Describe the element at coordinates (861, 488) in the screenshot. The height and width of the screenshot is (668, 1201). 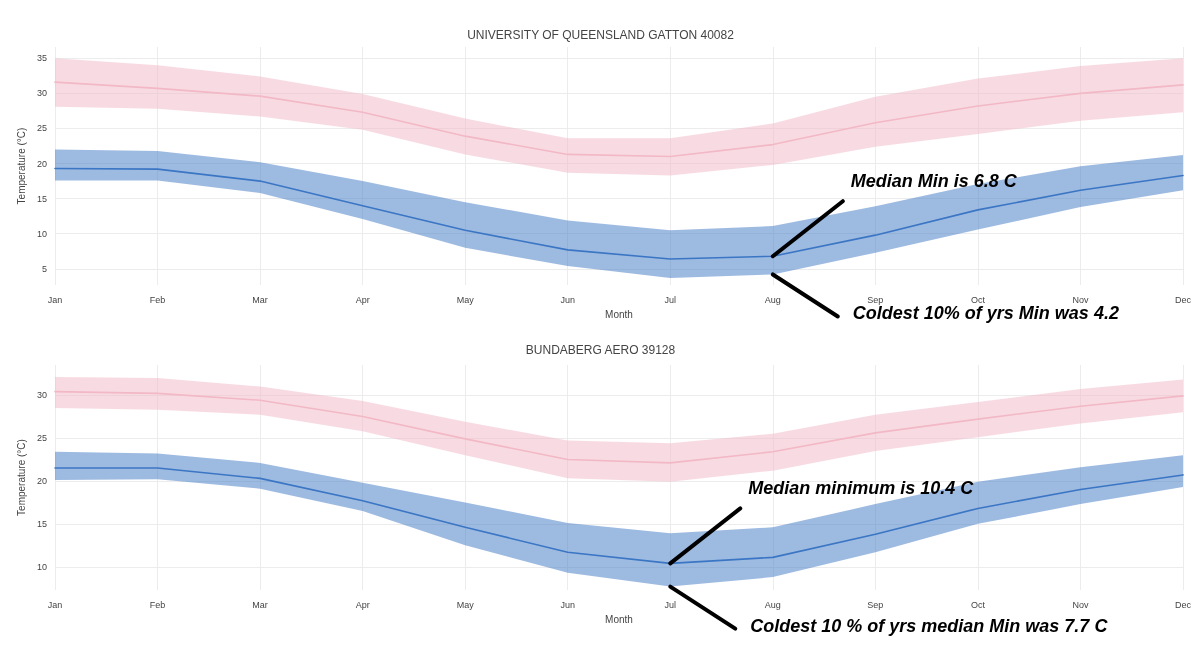
I see `annotation: Median minimum is 10.4 C` at that location.